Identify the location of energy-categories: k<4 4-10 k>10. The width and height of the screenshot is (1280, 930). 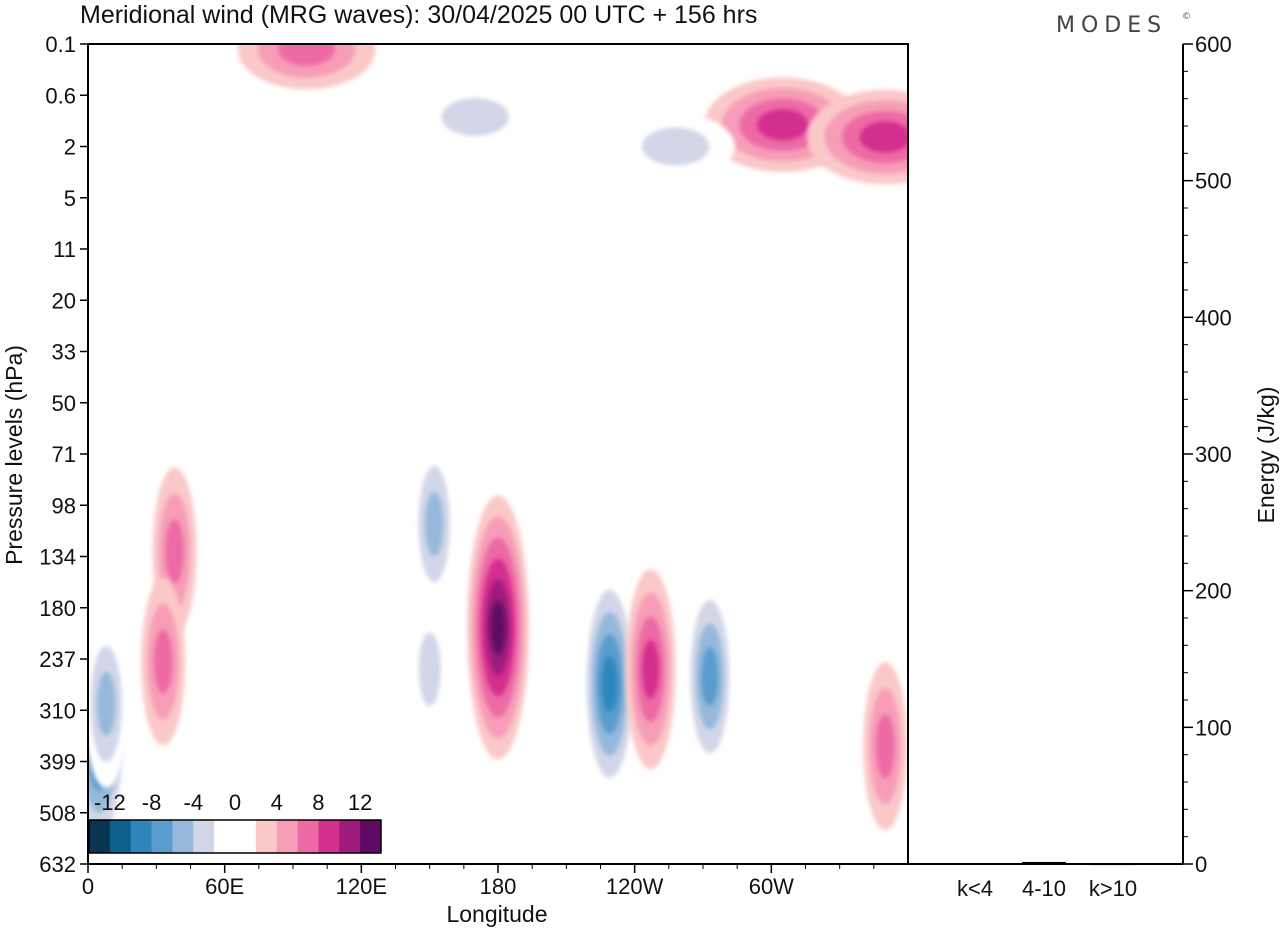
(1047, 888).